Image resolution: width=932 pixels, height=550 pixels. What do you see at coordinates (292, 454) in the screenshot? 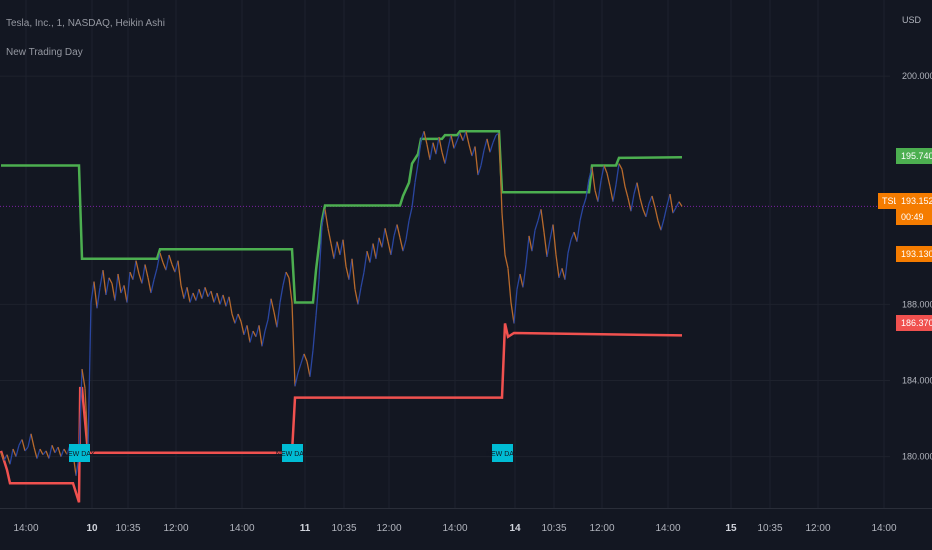
I see `new-day-label: NEW DAY` at bounding box center [292, 454].